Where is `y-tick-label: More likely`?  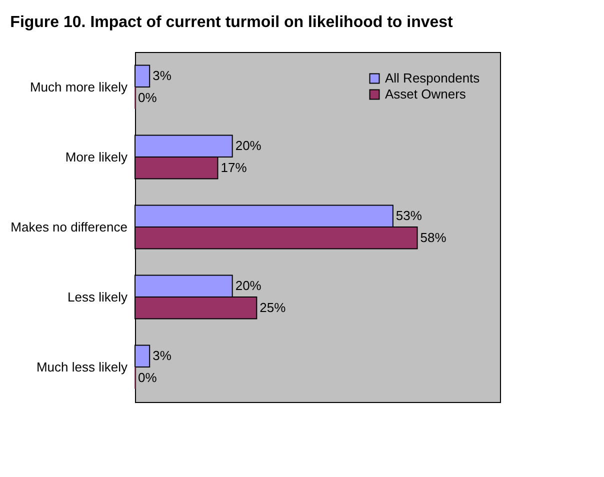
y-tick-label: More likely is located at coordinates (96, 157).